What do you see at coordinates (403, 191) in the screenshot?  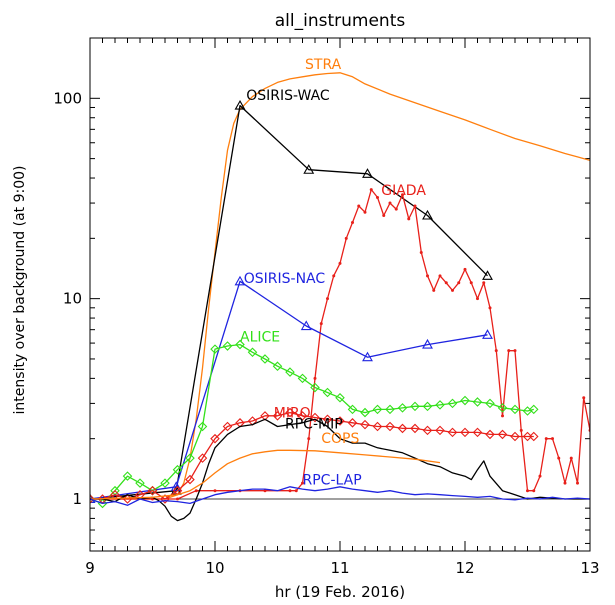 I see `series-label-giada: GIADA` at bounding box center [403, 191].